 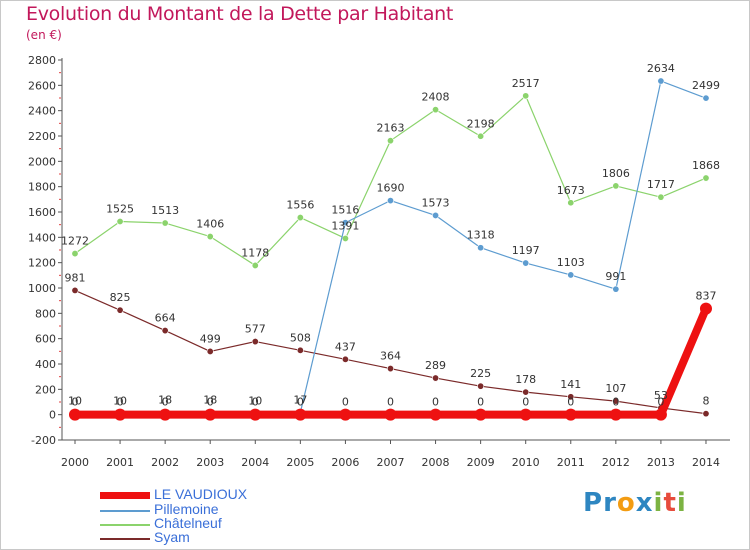 What do you see at coordinates (571, 262) in the screenshot?
I see `data-label: 1103` at bounding box center [571, 262].